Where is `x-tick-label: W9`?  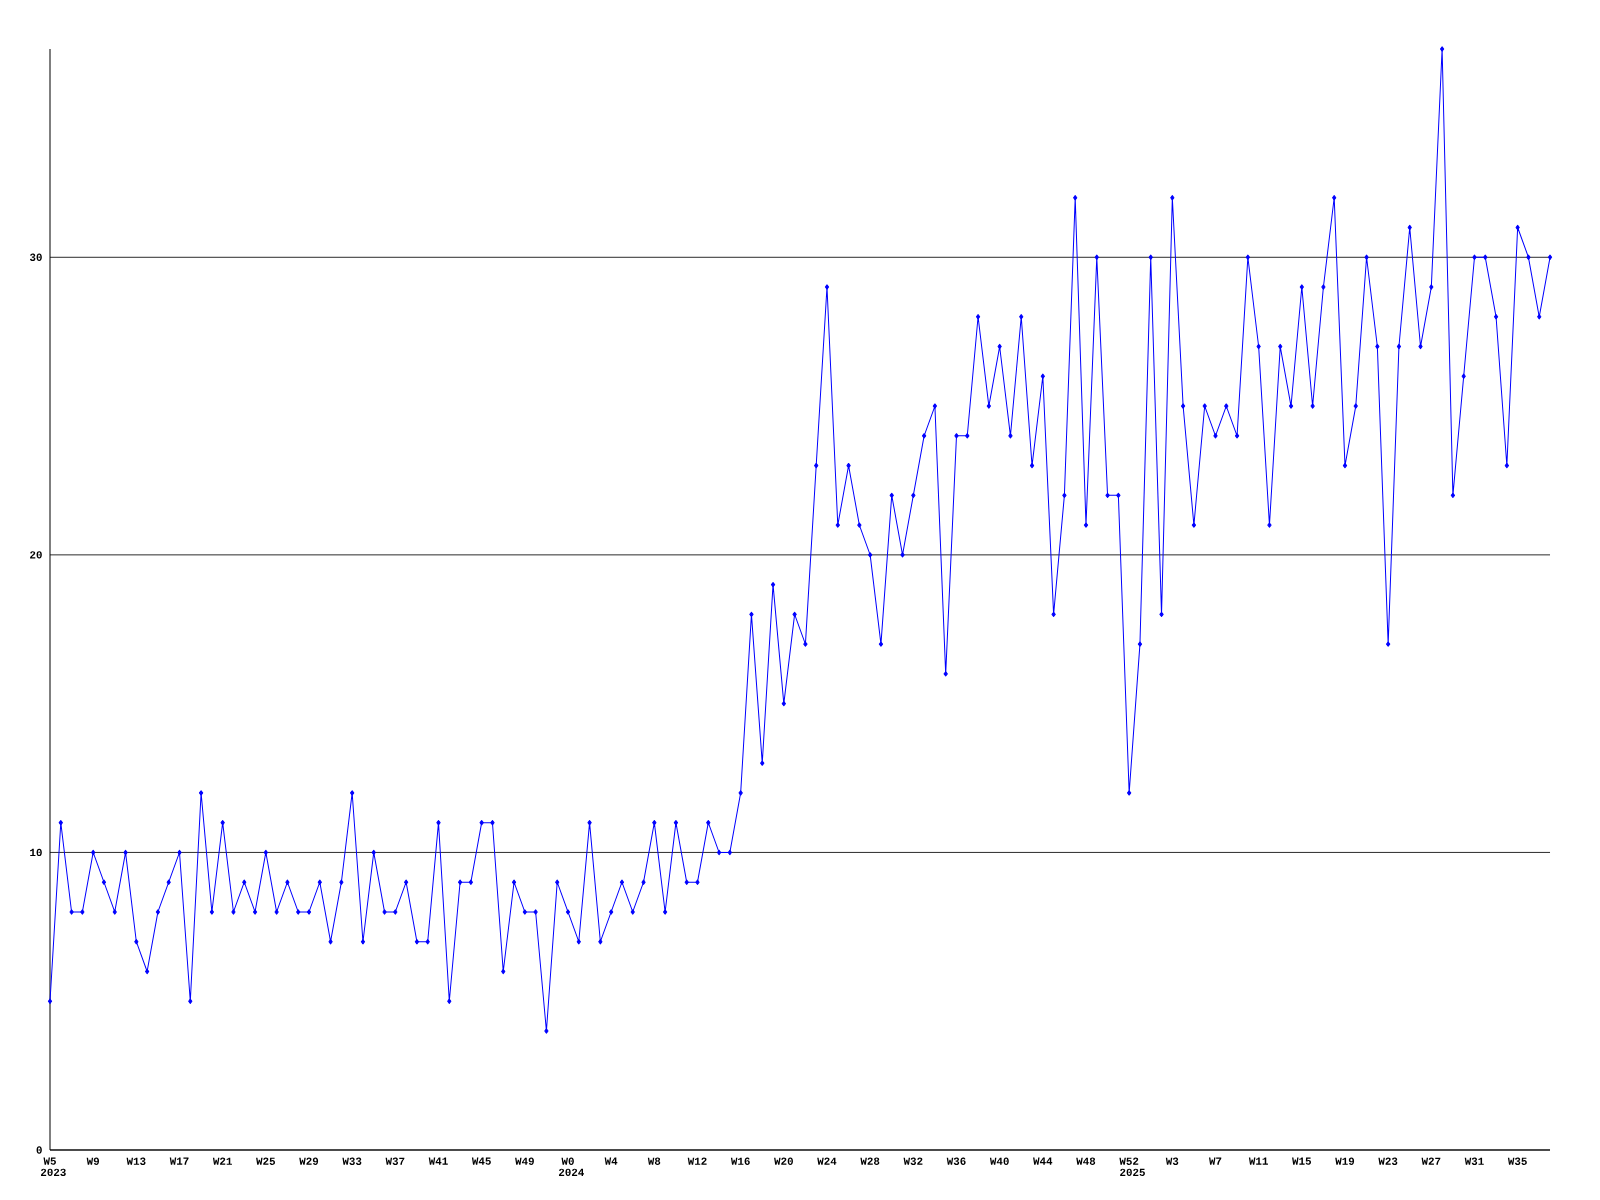
x-tick-label: W9 is located at coordinates (93, 1161).